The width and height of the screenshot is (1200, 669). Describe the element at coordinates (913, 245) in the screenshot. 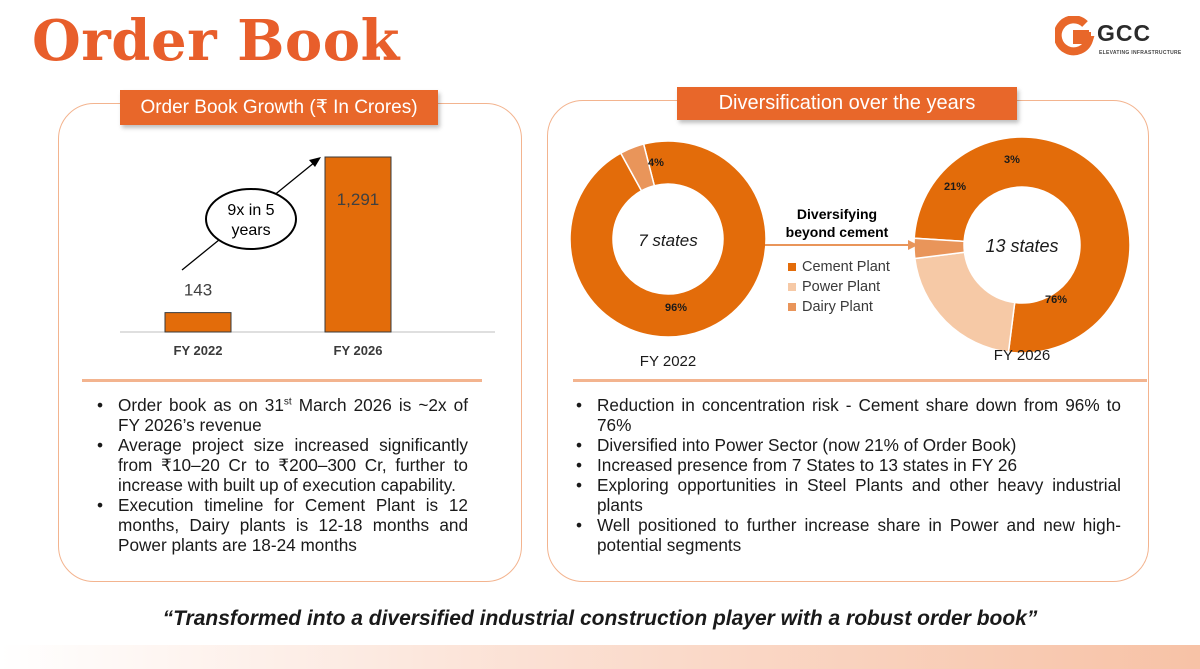

I see `diversify-arrow-head` at that location.